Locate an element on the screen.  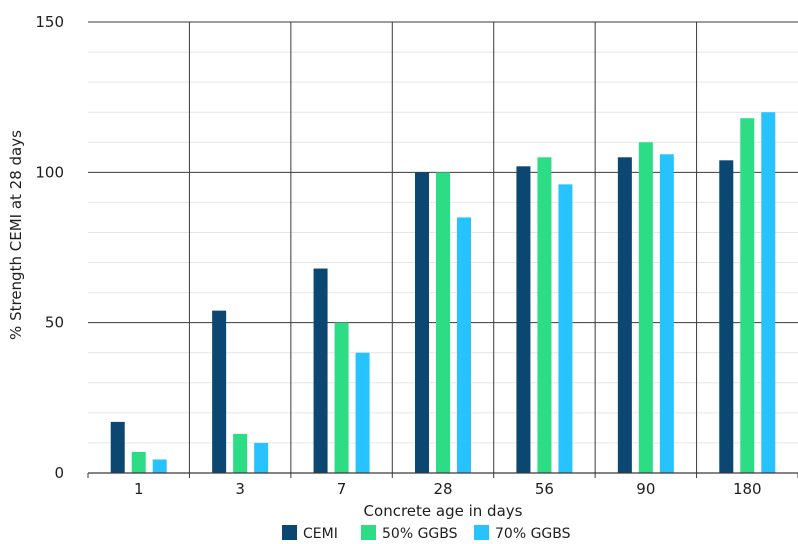
x-tick-label: 90 is located at coordinates (645, 489).